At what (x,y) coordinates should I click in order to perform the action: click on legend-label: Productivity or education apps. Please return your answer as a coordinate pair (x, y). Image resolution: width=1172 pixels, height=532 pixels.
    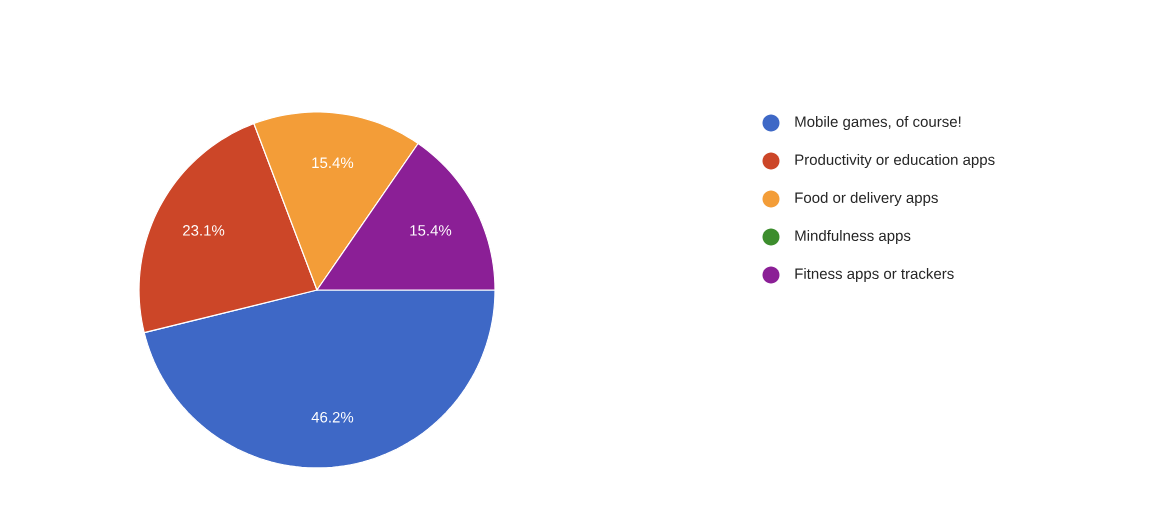
    Looking at the image, I should click on (895, 161).